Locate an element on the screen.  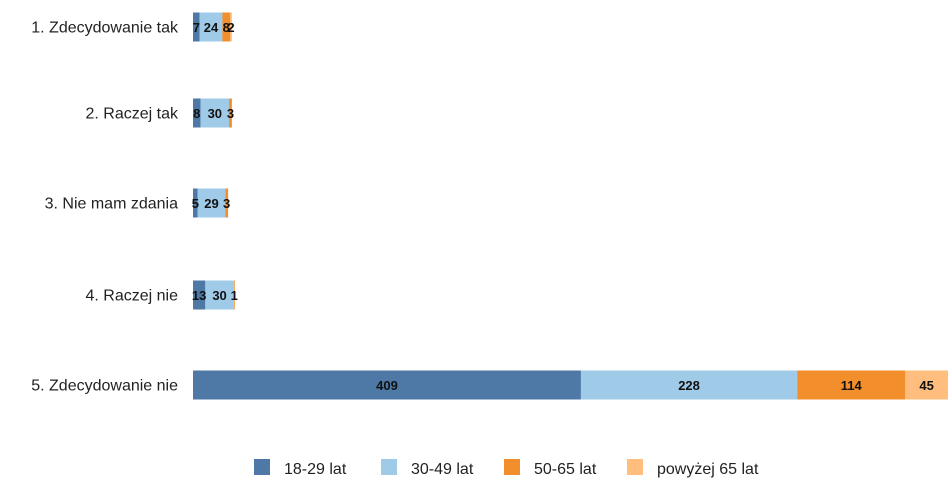
data-label: 409 is located at coordinates (387, 385).